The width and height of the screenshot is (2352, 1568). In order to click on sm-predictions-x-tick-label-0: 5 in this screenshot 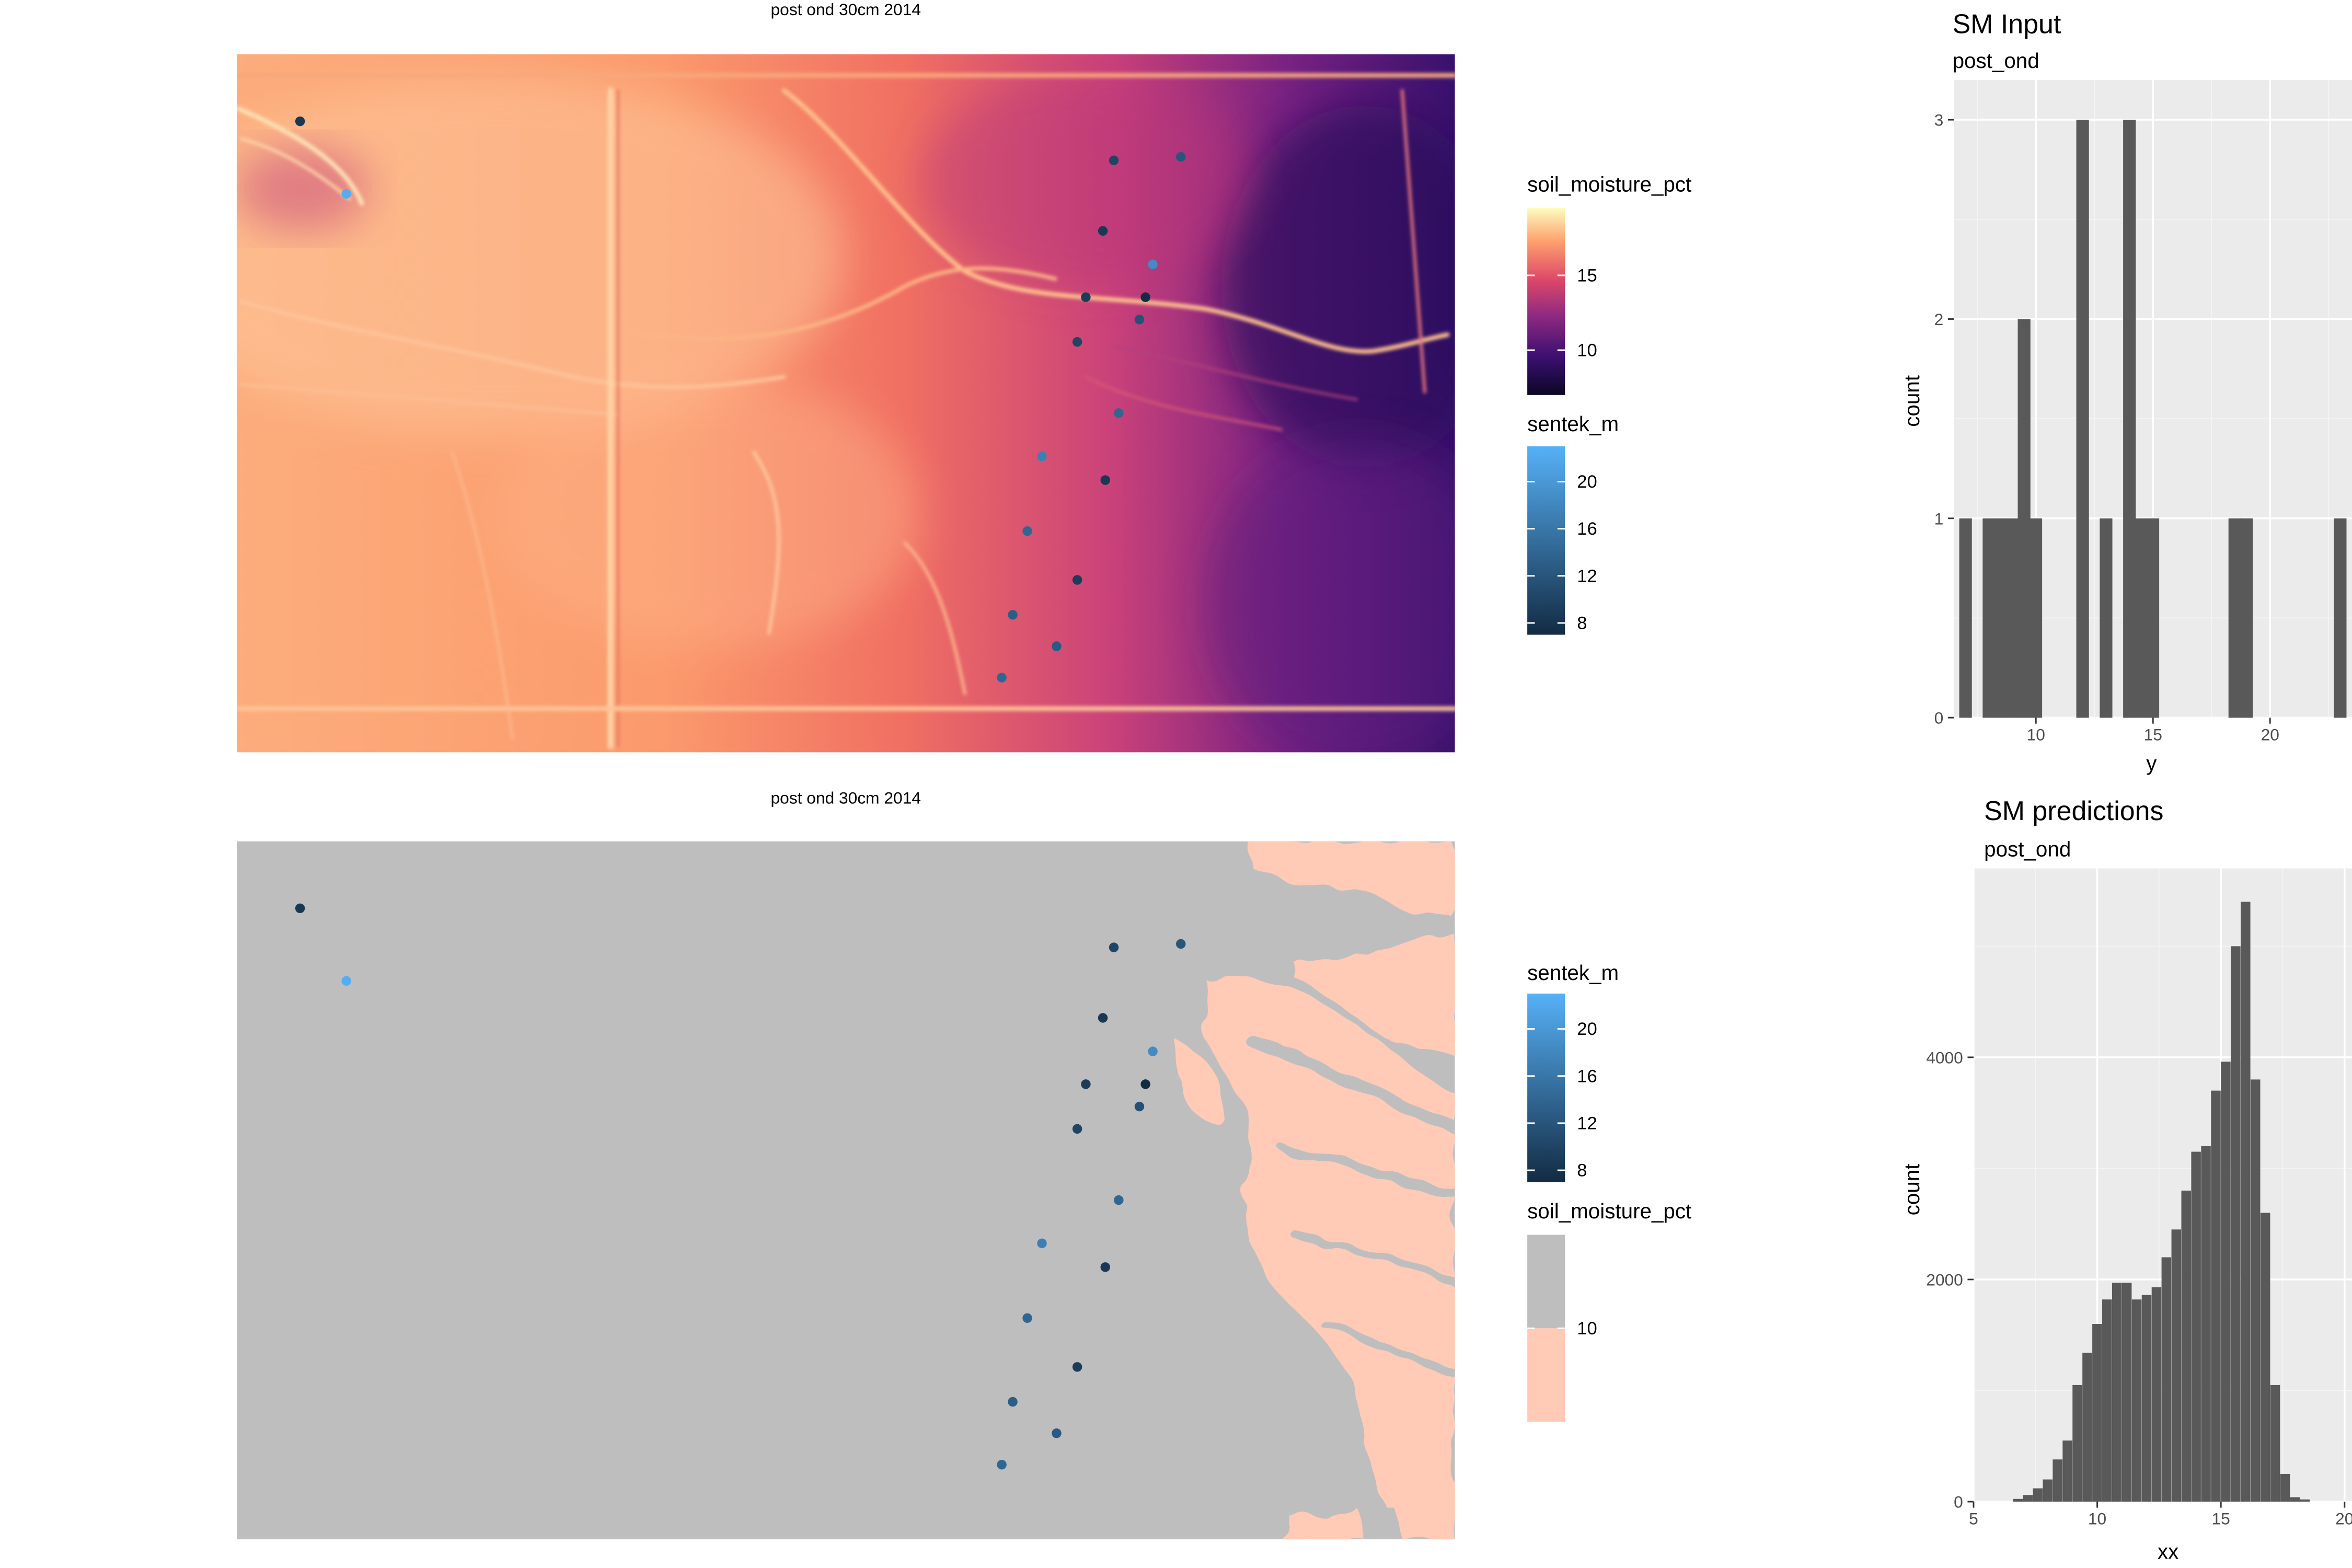, I will do `click(1973, 1518)`.